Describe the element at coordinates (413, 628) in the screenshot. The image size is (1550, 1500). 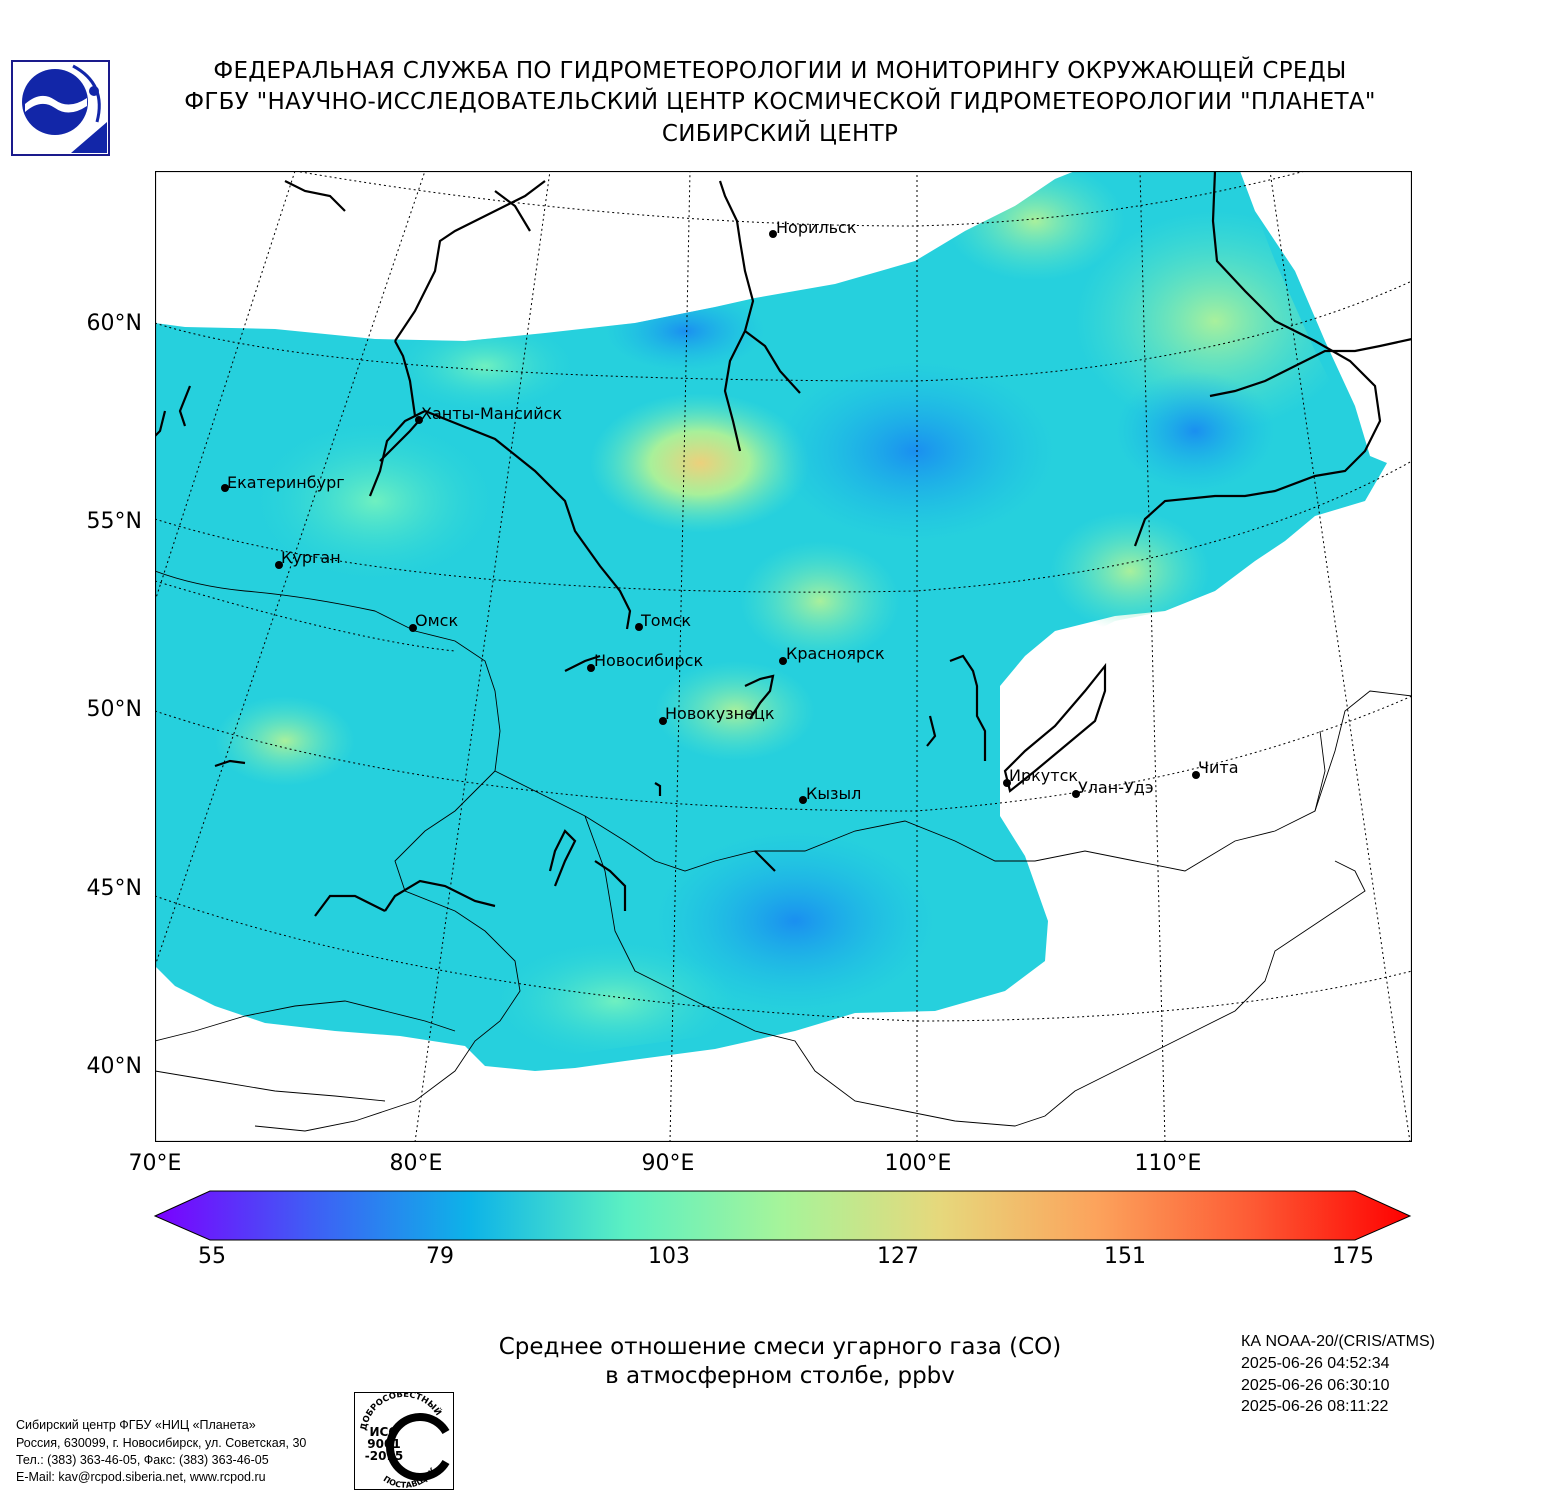
I see `city-dot-omsk` at that location.